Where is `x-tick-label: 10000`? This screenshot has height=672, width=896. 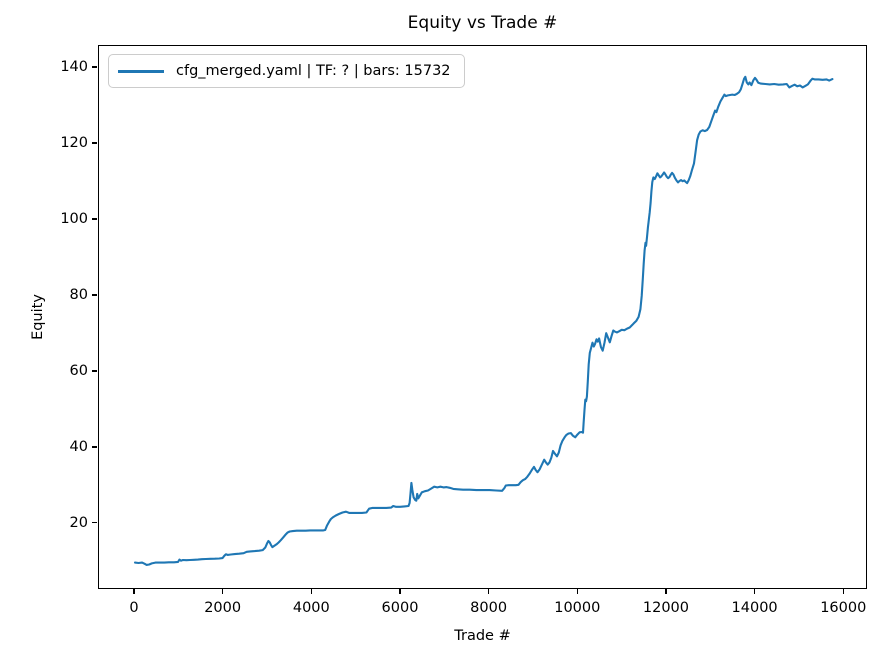 x-tick-label: 10000 is located at coordinates (577, 608).